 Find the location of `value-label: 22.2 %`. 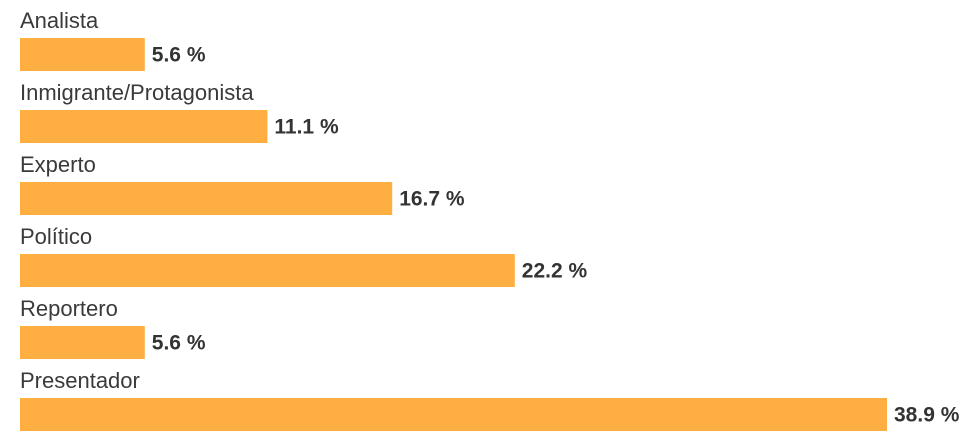

value-label: 22.2 % is located at coordinates (555, 271).